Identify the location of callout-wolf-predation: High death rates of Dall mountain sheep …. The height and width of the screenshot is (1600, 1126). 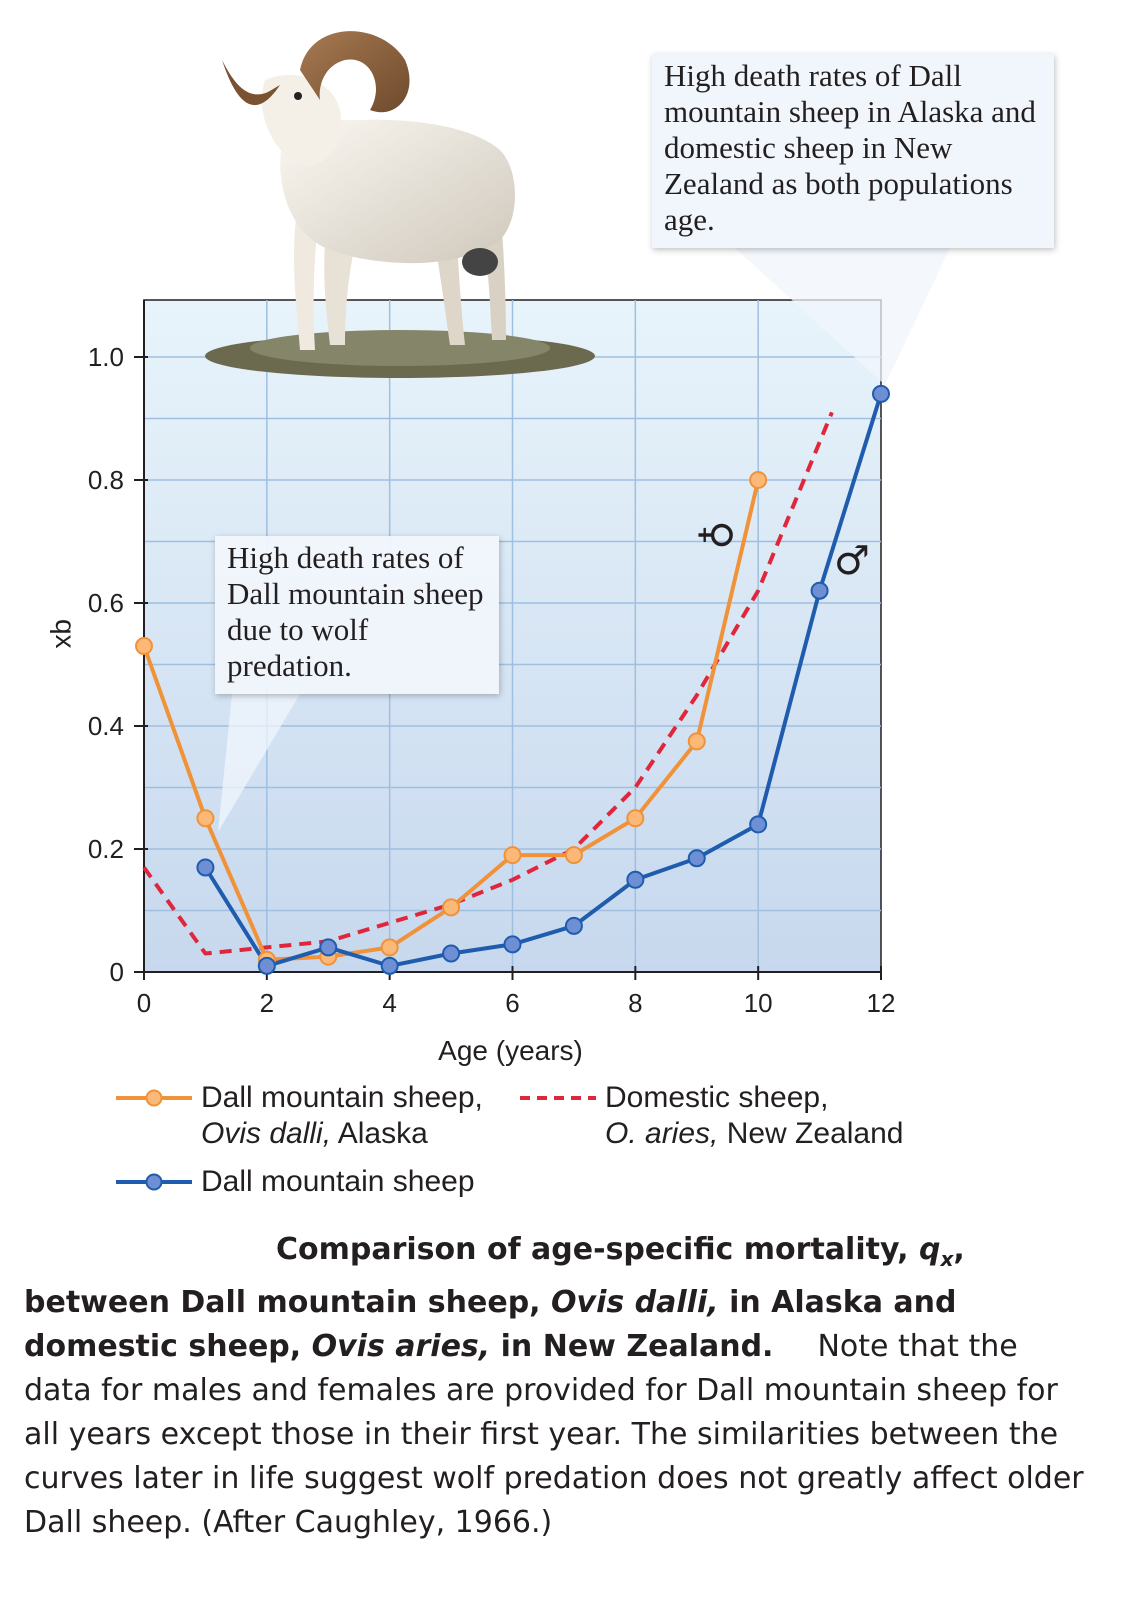
(357, 615).